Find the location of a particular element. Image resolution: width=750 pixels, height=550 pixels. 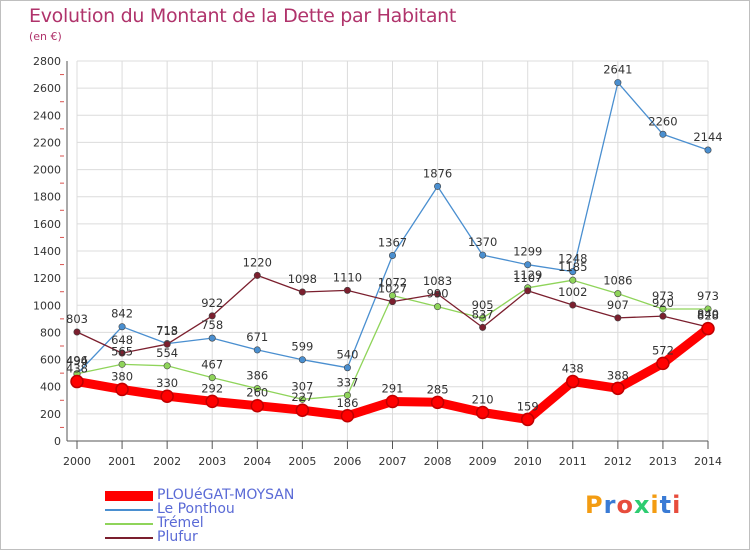

data-label: 2641 is located at coordinates (617, 70).